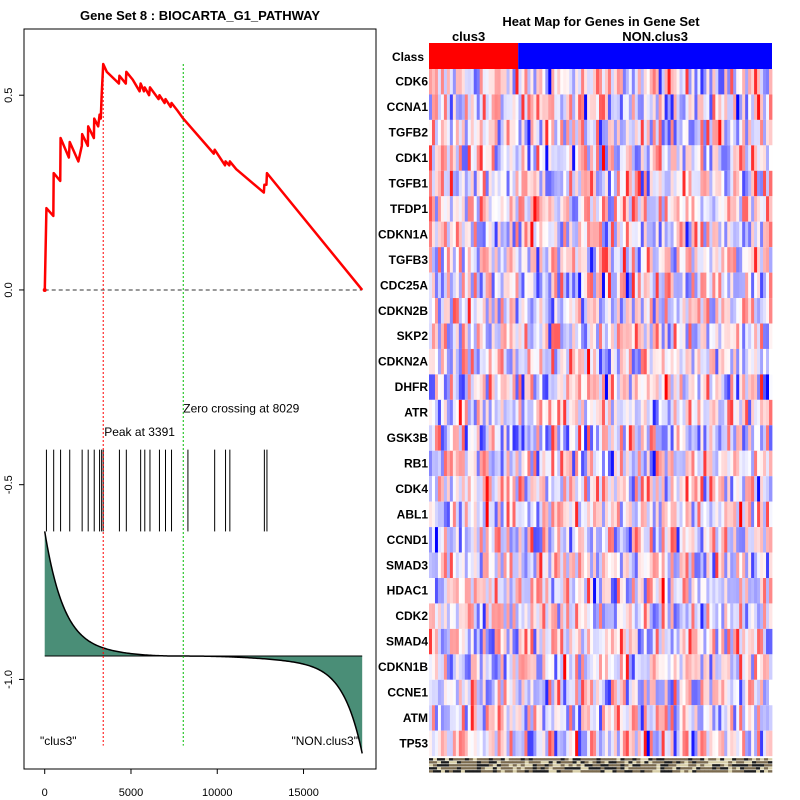  Describe the element at coordinates (601, 260) in the screenshot. I see `heatmap-row` at that location.